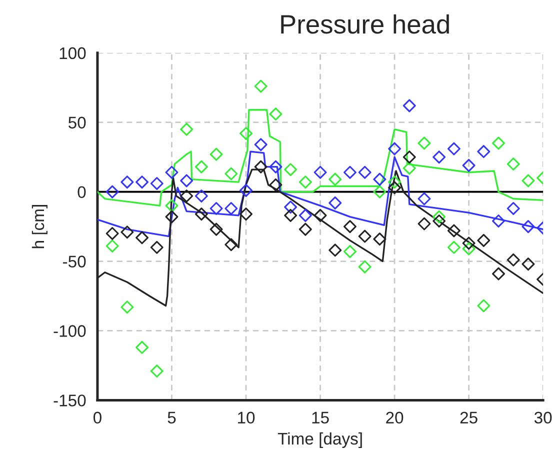 This screenshot has width=557, height=460. Describe the element at coordinates (365, 24) in the screenshot. I see `chart-title: Pressure head` at that location.